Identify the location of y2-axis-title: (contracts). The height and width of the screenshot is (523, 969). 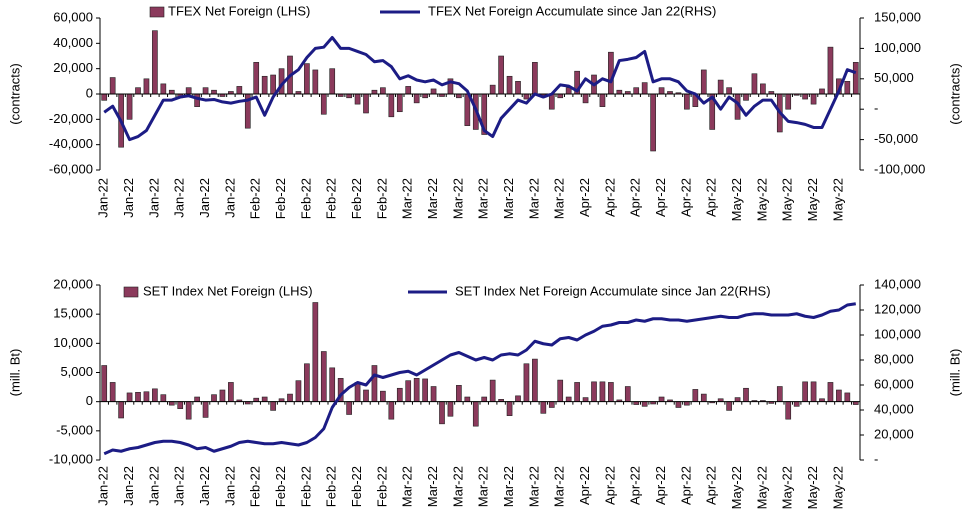
(954, 93).